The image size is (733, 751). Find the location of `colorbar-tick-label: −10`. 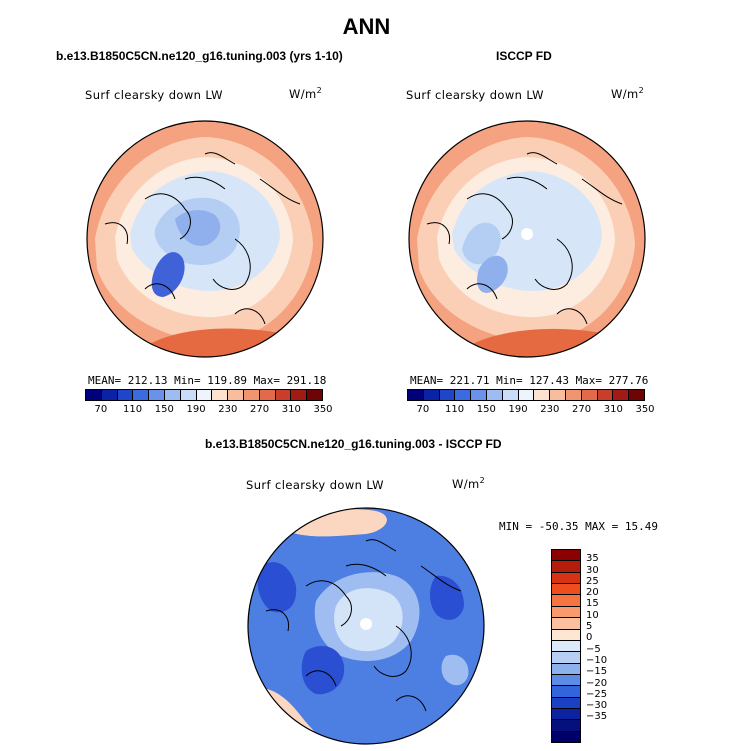

colorbar-tick-label: −10 is located at coordinates (597, 660).